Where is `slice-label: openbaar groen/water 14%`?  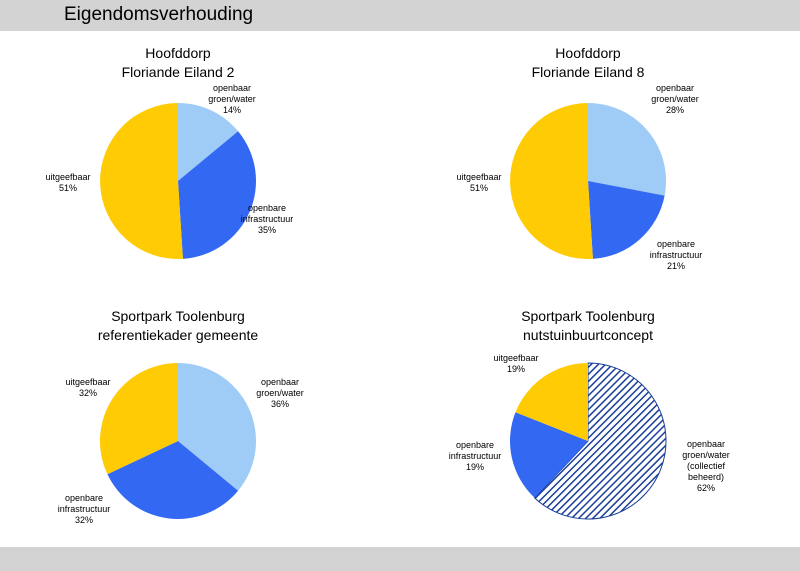
slice-label: openbaar groen/water 14% is located at coordinates (232, 99).